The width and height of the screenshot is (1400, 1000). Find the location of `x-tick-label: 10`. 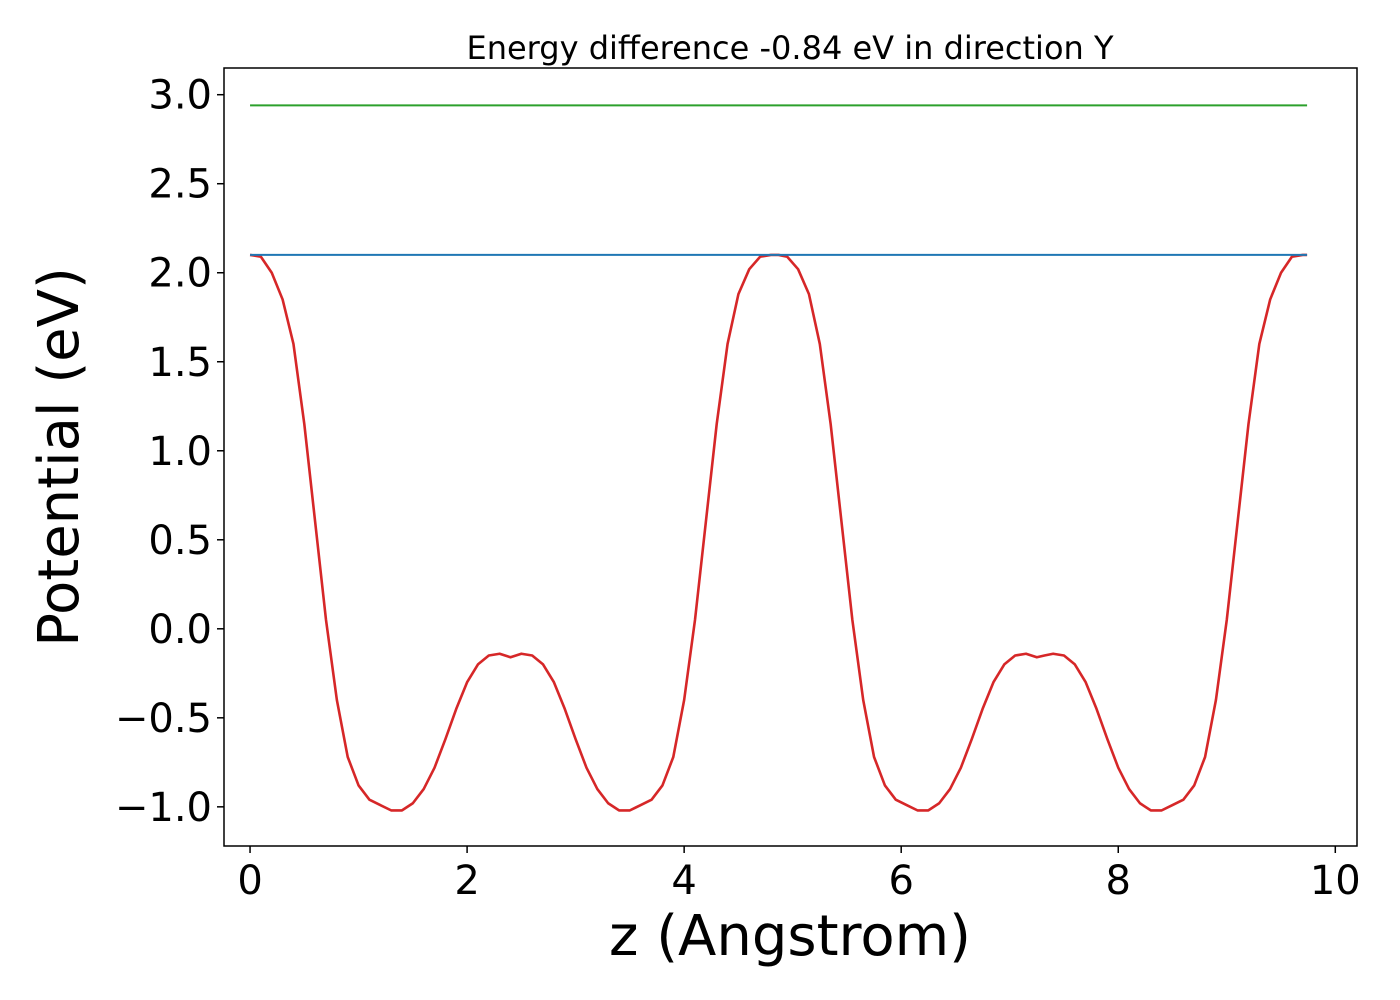

x-tick-label: 10 is located at coordinates (1335, 881).